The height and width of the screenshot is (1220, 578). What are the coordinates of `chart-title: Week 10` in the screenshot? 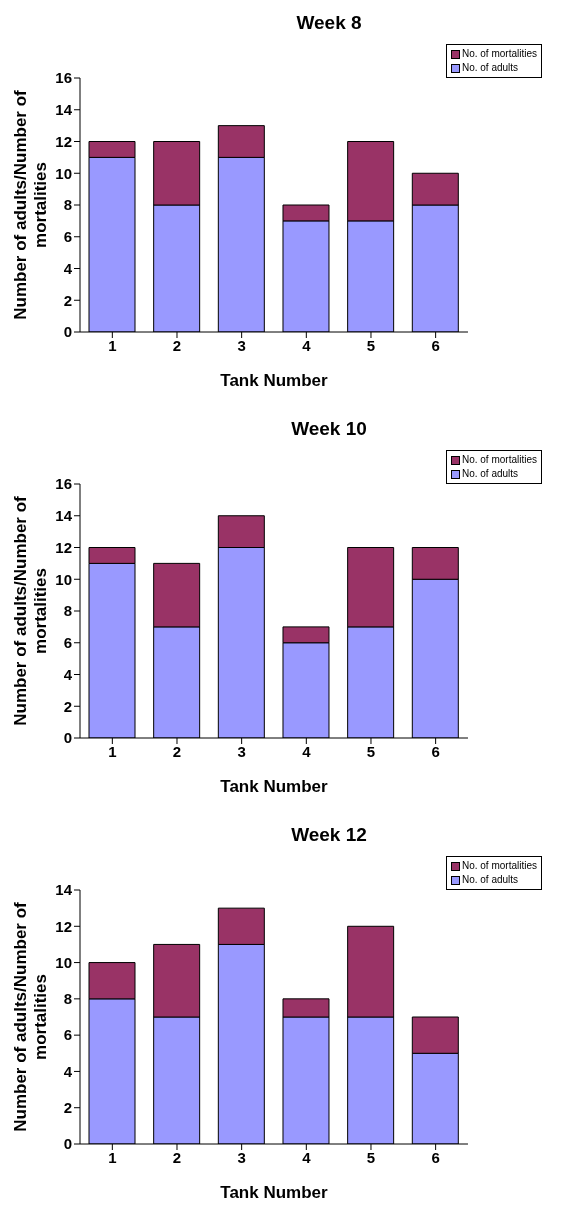 It's located at (329, 429).